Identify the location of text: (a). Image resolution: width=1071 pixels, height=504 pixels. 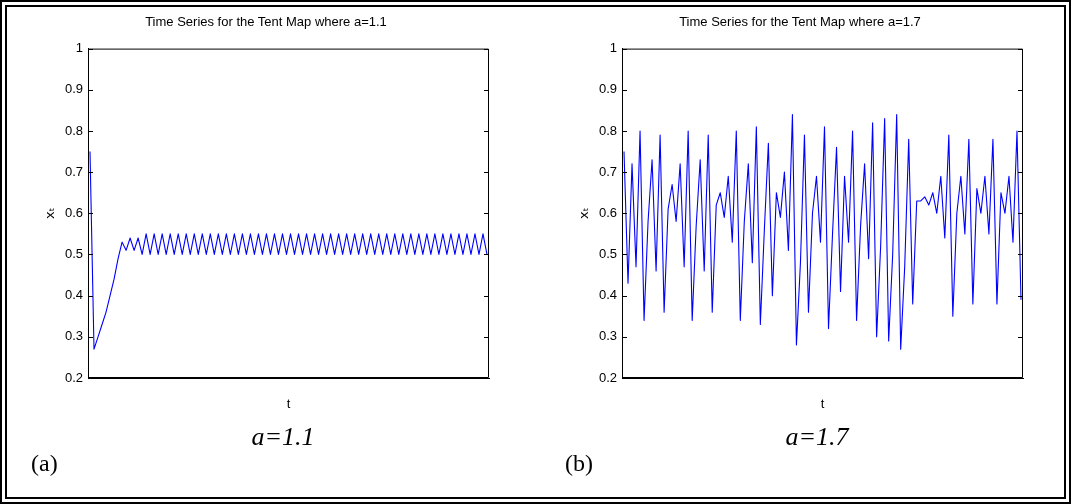
(44, 463).